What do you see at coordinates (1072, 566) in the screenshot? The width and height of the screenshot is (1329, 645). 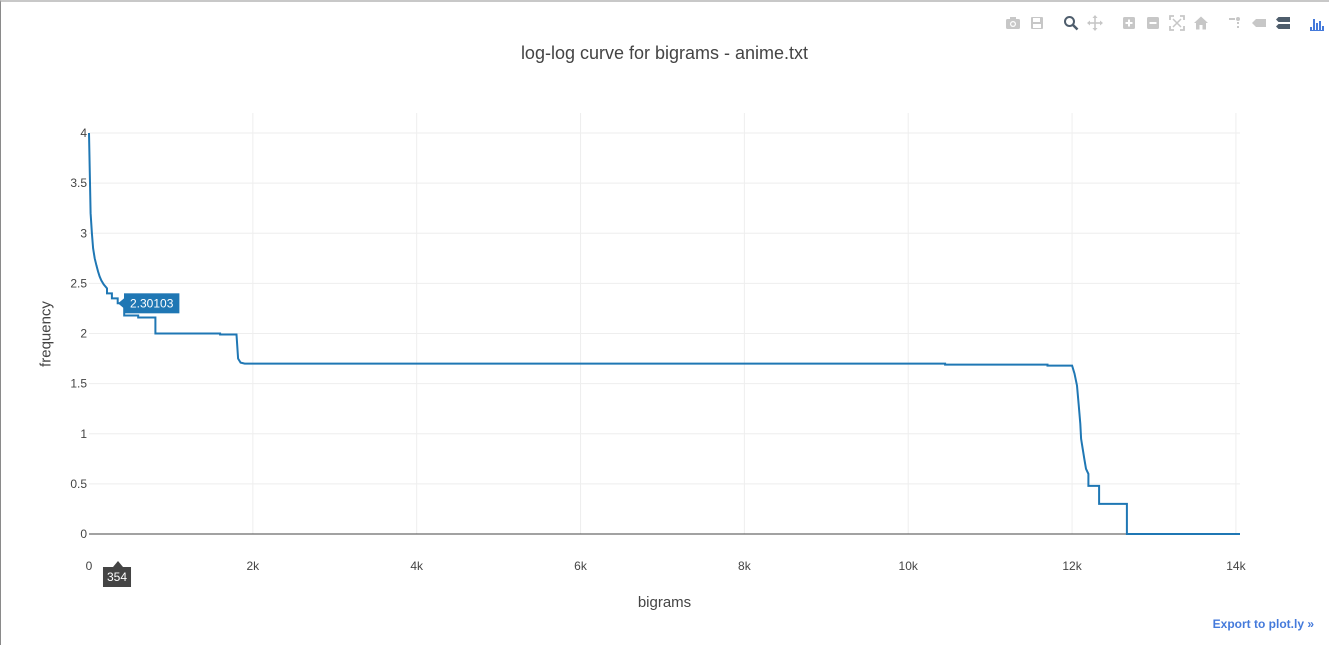 I see `x-tick-label: 12k` at bounding box center [1072, 566].